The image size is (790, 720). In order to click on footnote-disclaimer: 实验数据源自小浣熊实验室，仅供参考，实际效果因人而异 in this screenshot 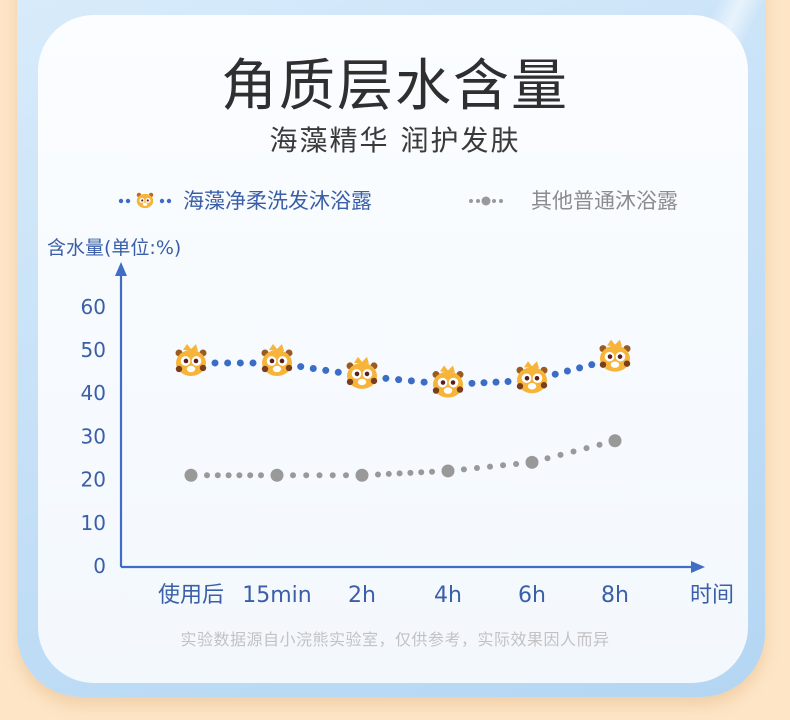, I will do `click(395, 639)`.